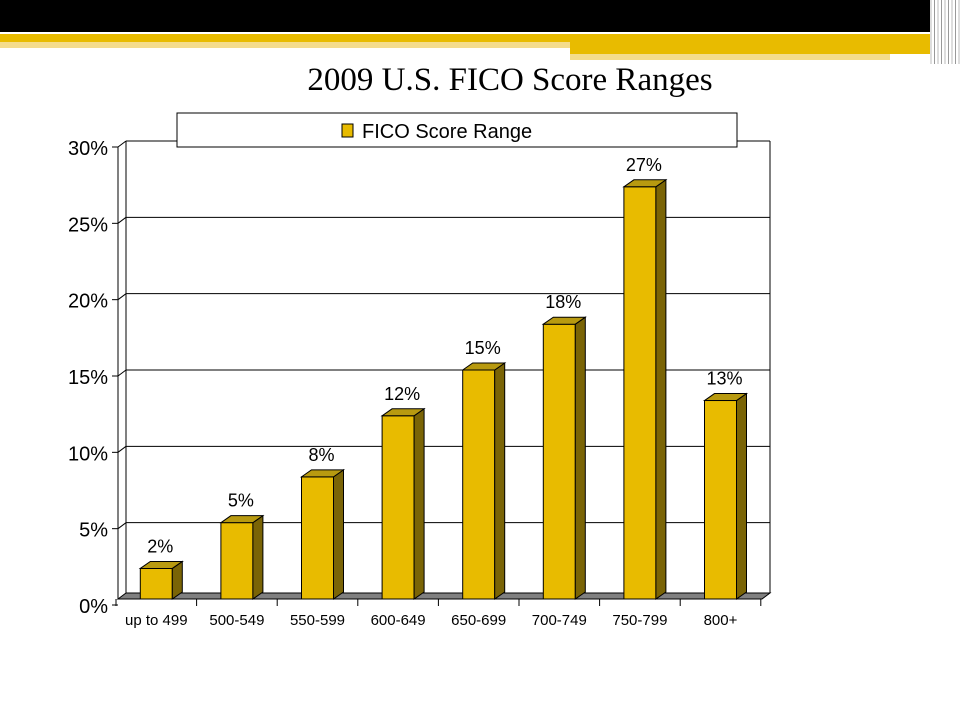 The width and height of the screenshot is (960, 720). I want to click on y-tick-label: 30%, so click(88, 149).